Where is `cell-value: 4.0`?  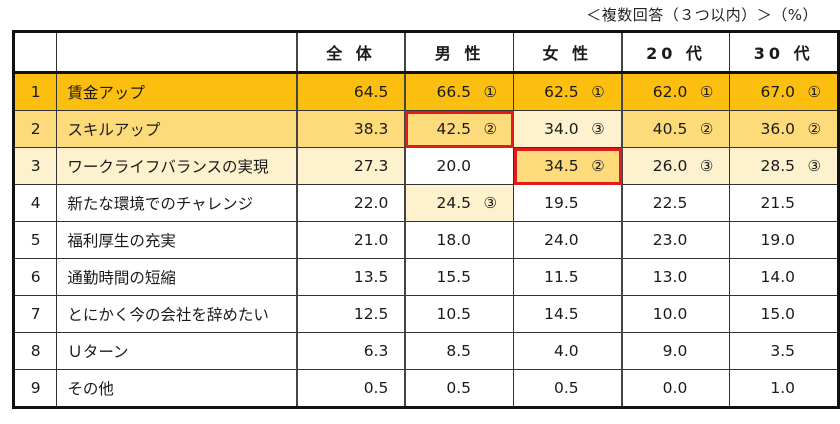
cell-value: 4.0 is located at coordinates (566, 351).